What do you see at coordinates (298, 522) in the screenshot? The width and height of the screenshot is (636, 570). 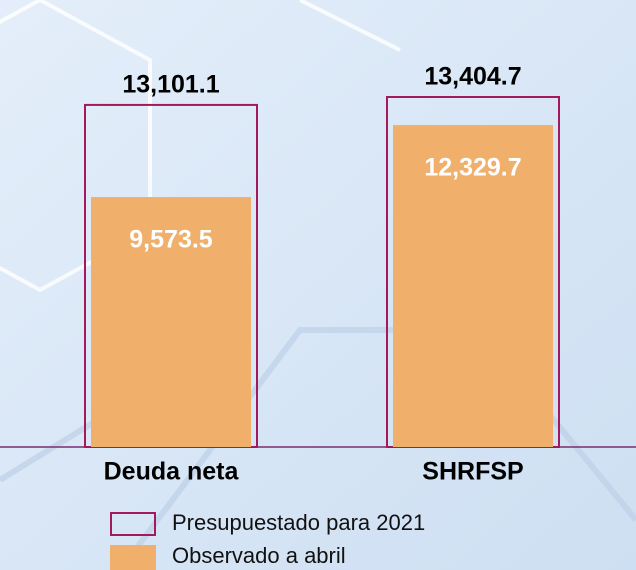 I see `legend-label: Presupuestado para 2021` at bounding box center [298, 522].